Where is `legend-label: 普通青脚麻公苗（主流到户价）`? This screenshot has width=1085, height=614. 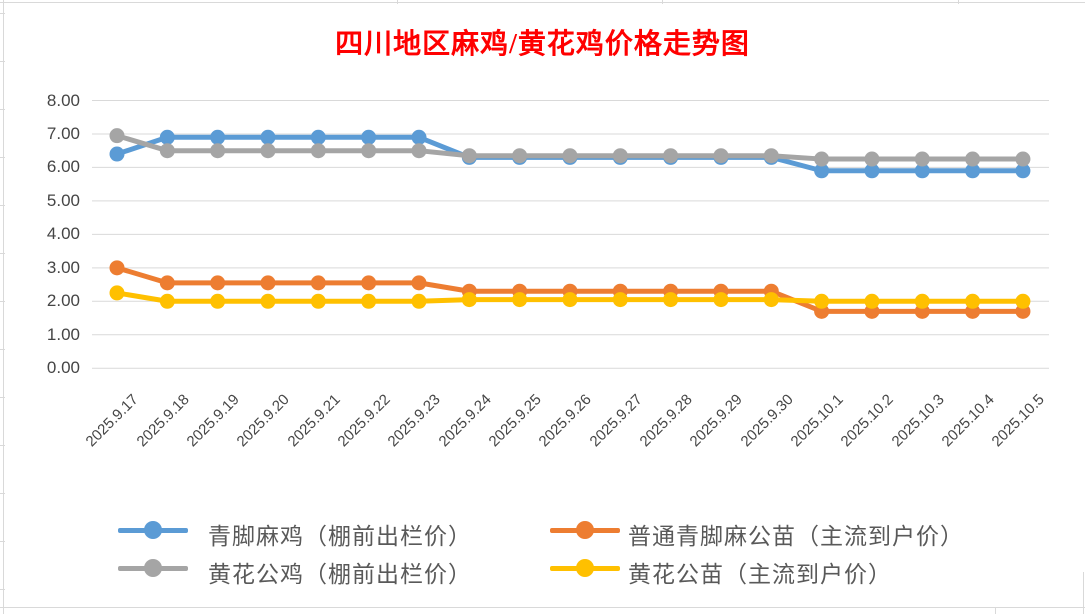 legend-label: 普通青脚麻公苗（主流到户价） is located at coordinates (796, 536).